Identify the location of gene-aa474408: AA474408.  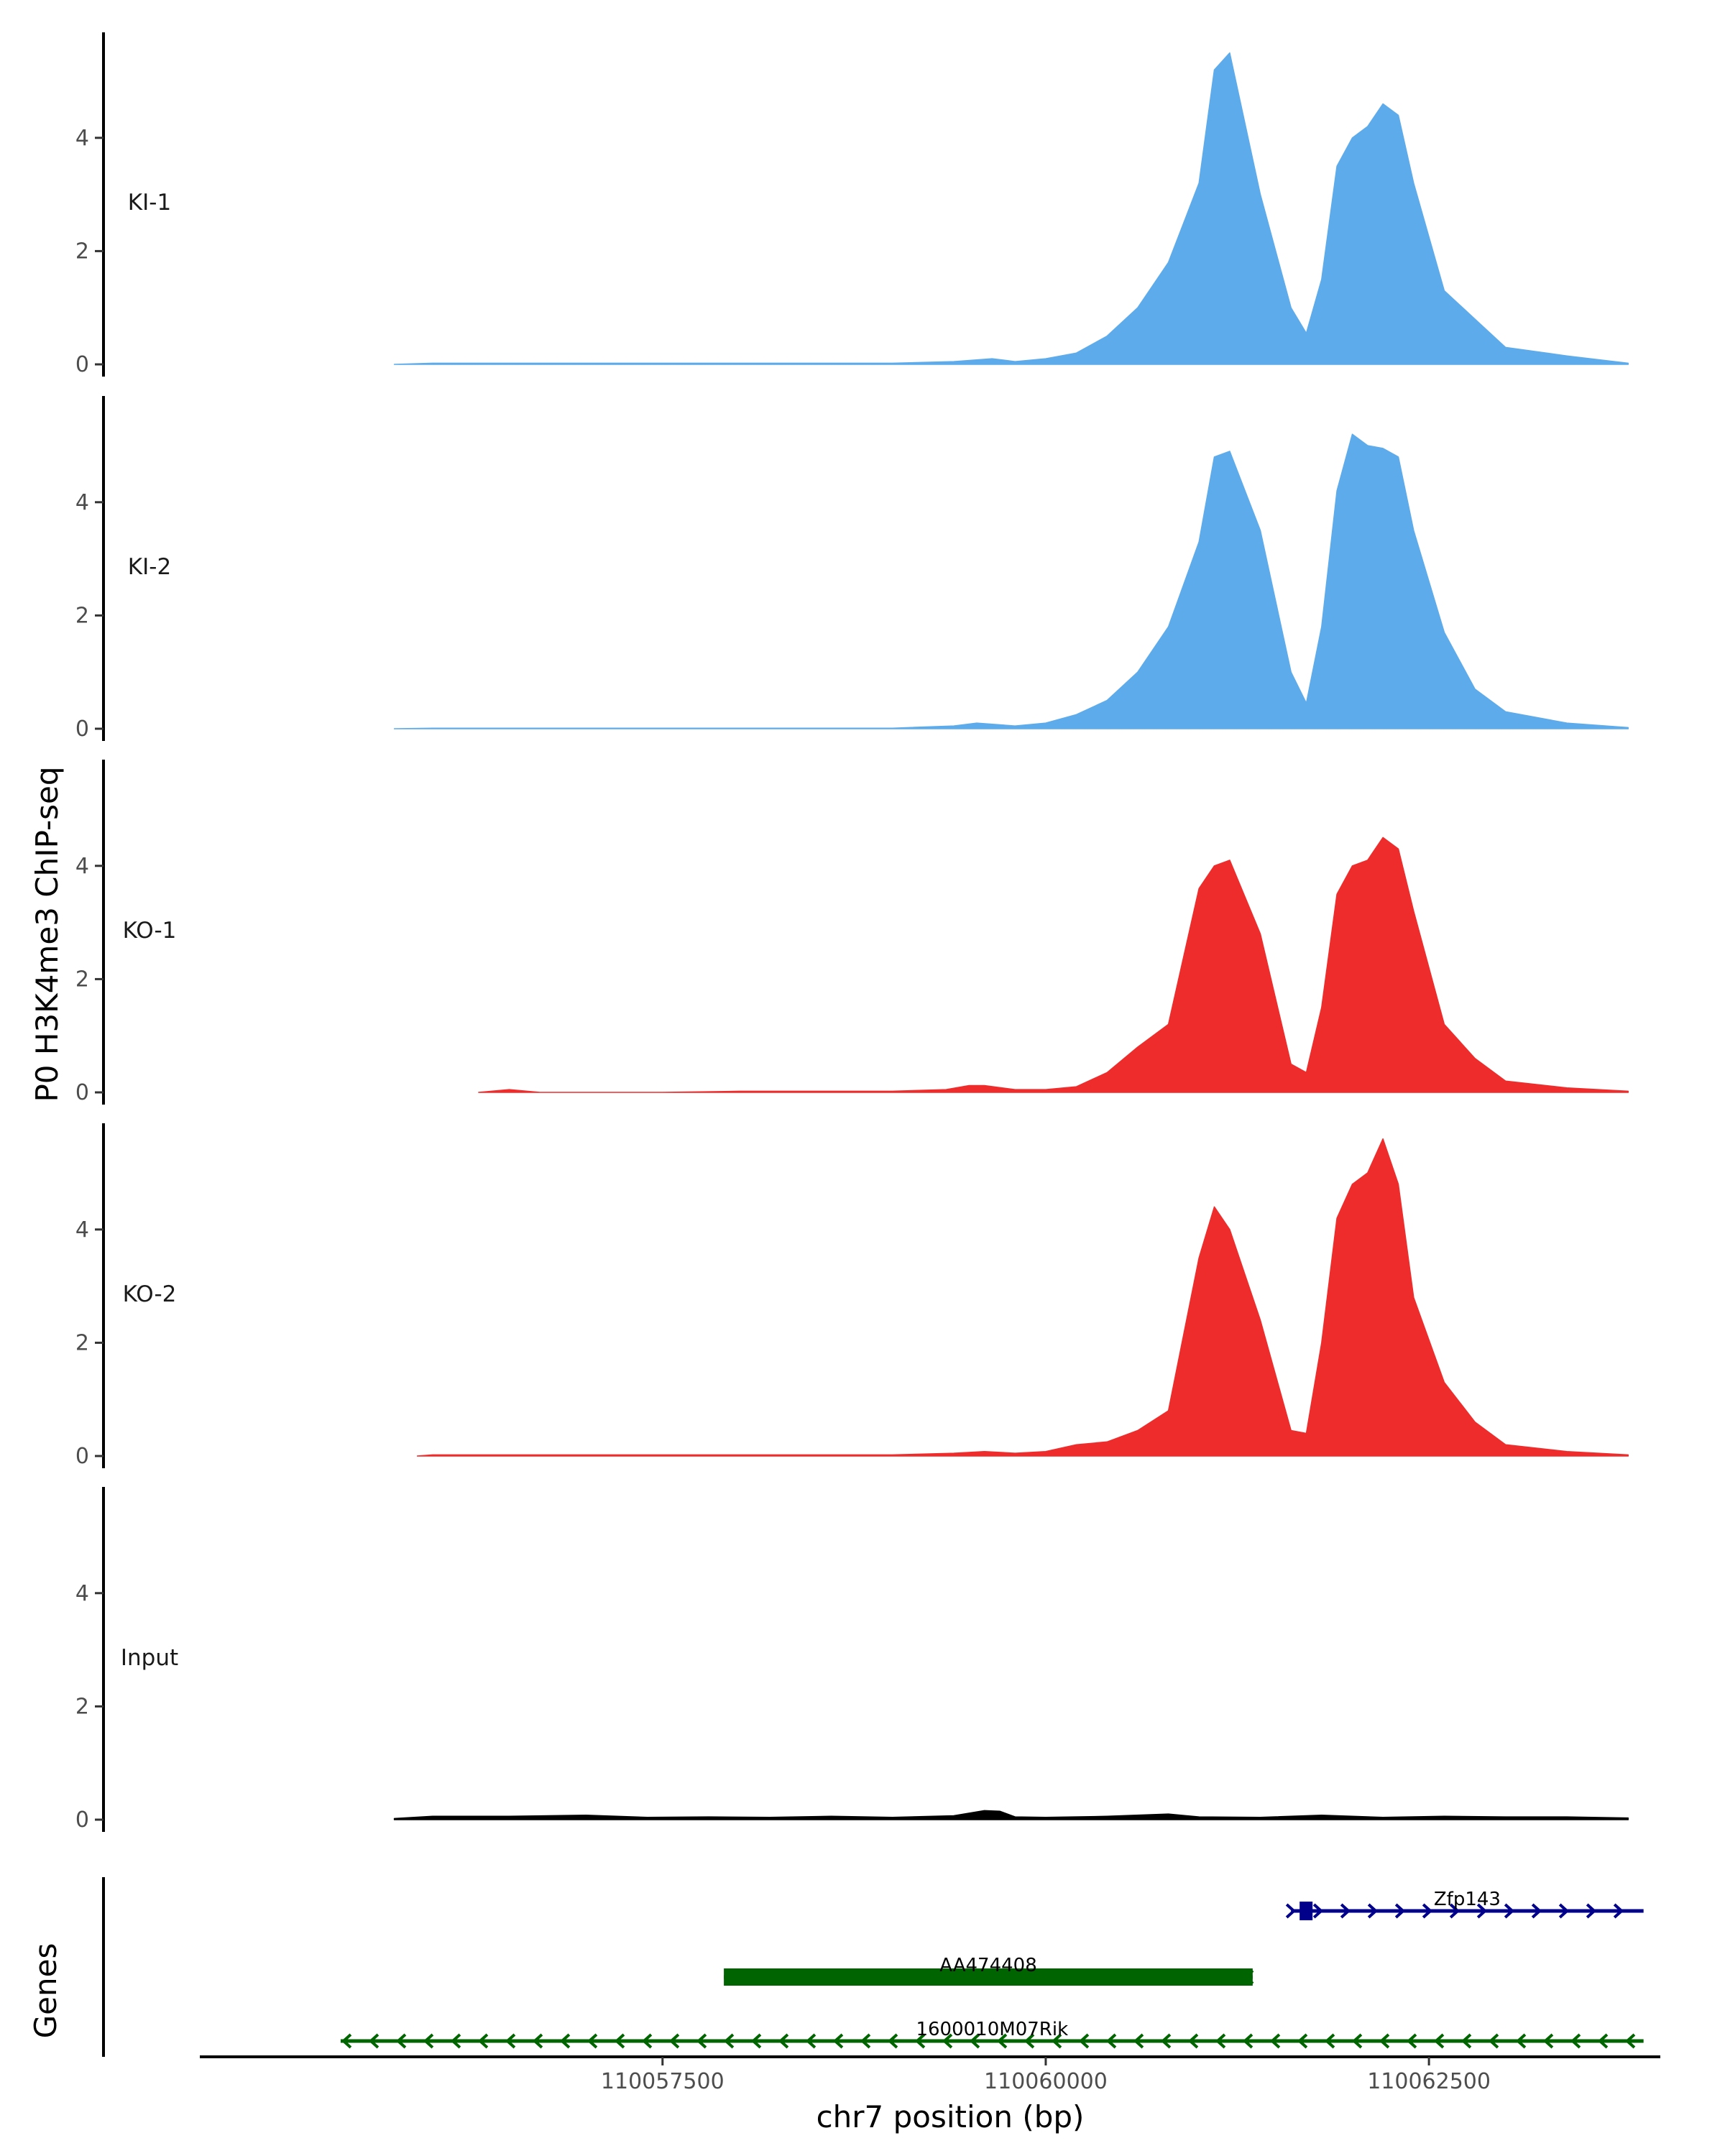
(989, 1971).